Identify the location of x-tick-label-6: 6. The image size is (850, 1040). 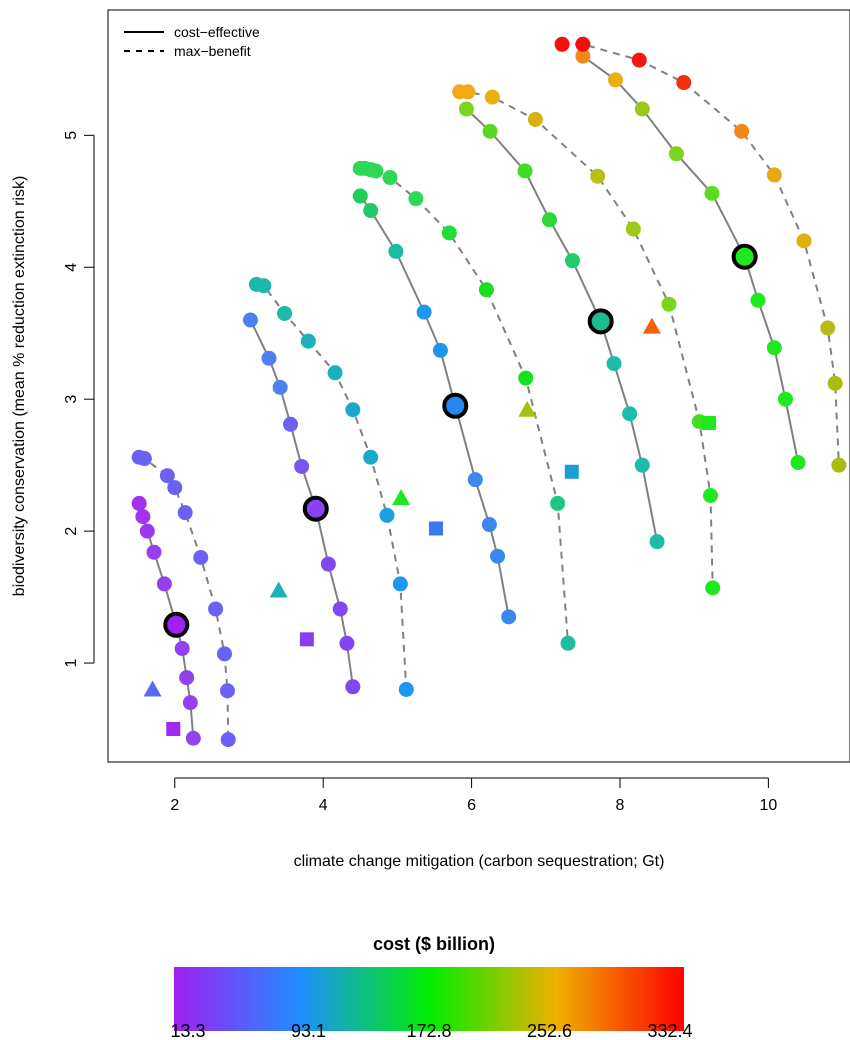
(471, 805).